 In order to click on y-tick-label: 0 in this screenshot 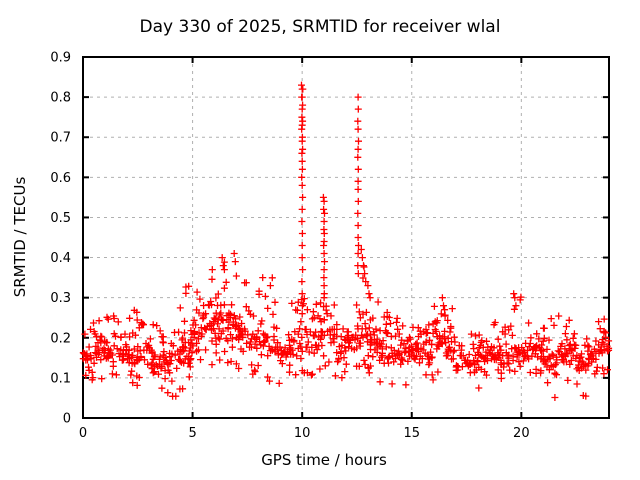, I will do `click(67, 419)`.